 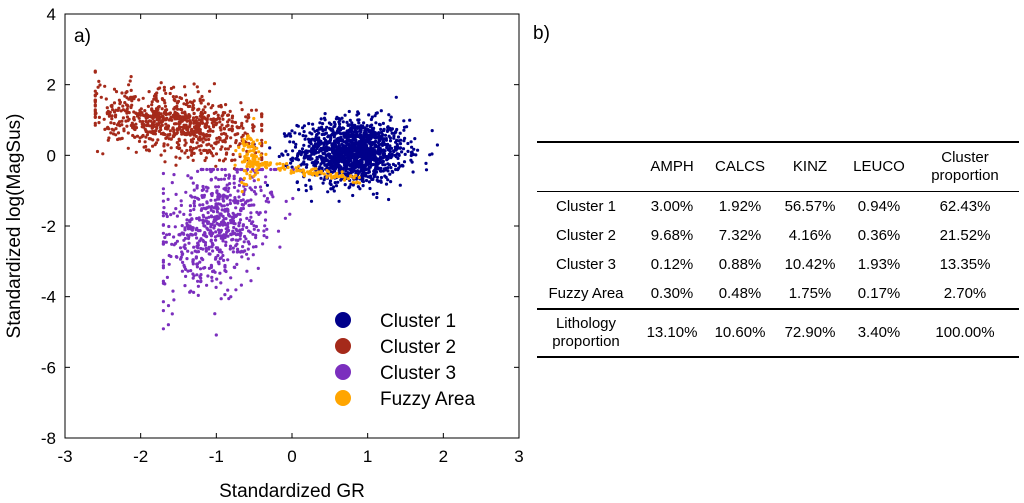 I want to click on table-cell: 1.75%, so click(x=810, y=293).